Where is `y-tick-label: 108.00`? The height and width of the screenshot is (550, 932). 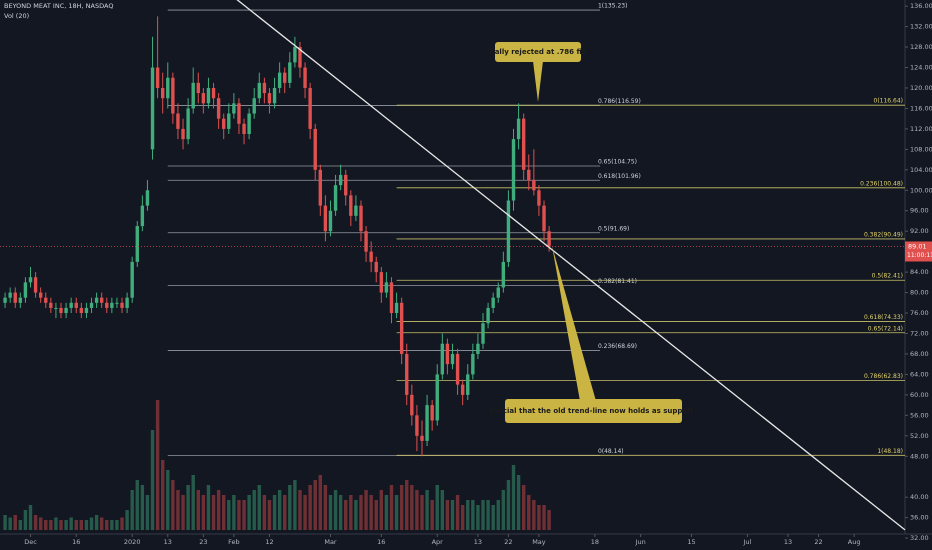
y-tick-label: 108.00 is located at coordinates (921, 149).